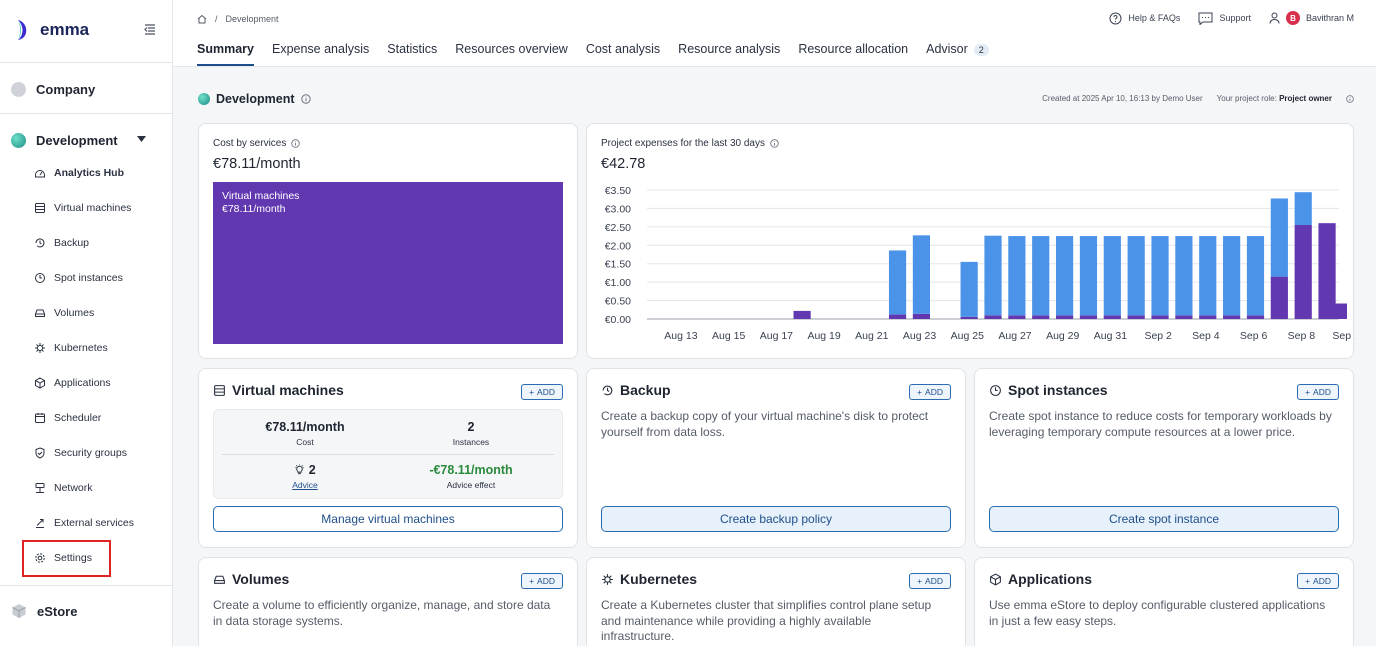 Image resolution: width=1376 pixels, height=646 pixels. What do you see at coordinates (388, 519) in the screenshot?
I see `manage-virtual-machines-button: Manage virtual machines` at bounding box center [388, 519].